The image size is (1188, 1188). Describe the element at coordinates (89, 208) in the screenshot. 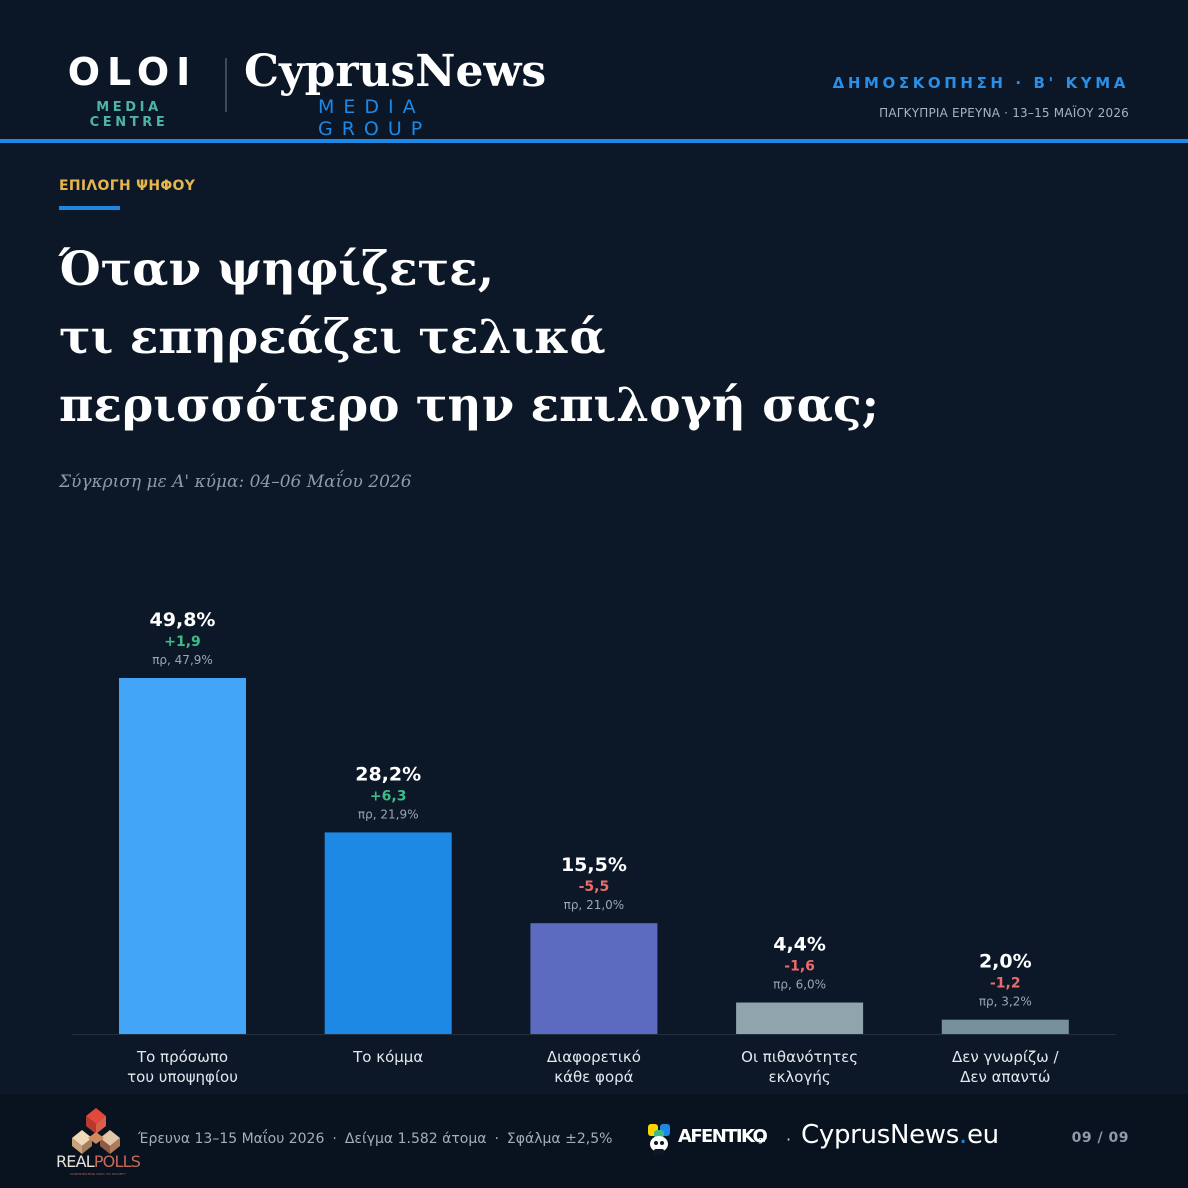

I see `section-underline` at that location.